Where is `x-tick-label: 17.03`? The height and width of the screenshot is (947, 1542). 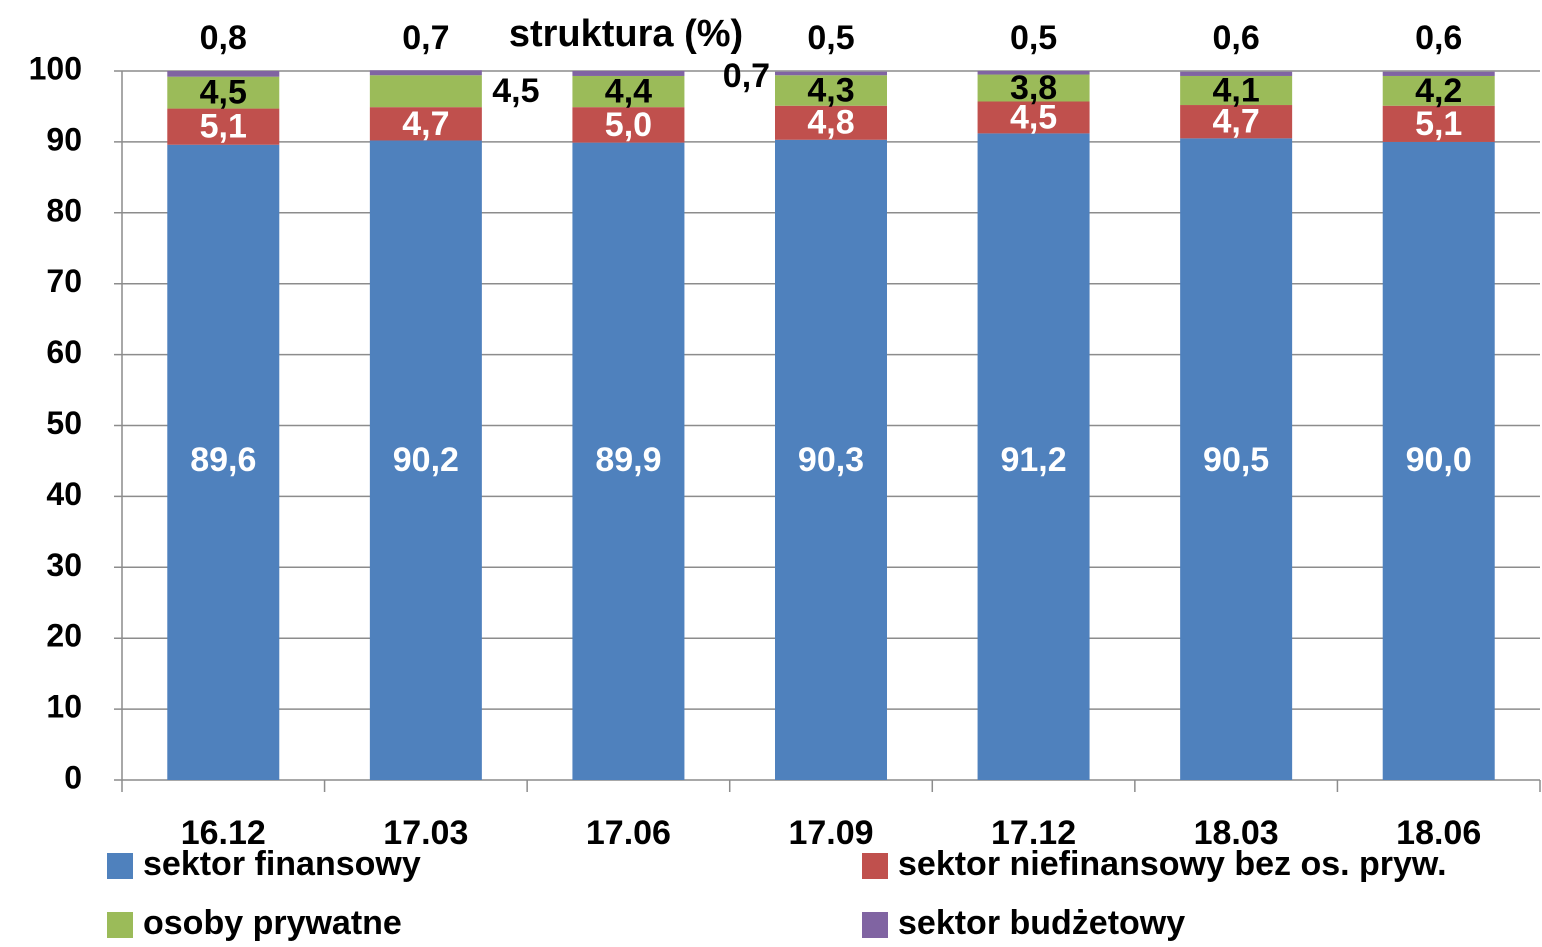
x-tick-label: 17.03 is located at coordinates (425, 833).